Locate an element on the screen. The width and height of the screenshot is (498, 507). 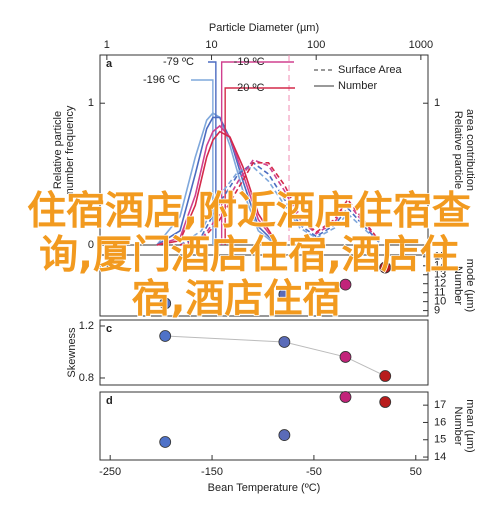
y2-tick-label: 9 is located at coordinates (437, 311).